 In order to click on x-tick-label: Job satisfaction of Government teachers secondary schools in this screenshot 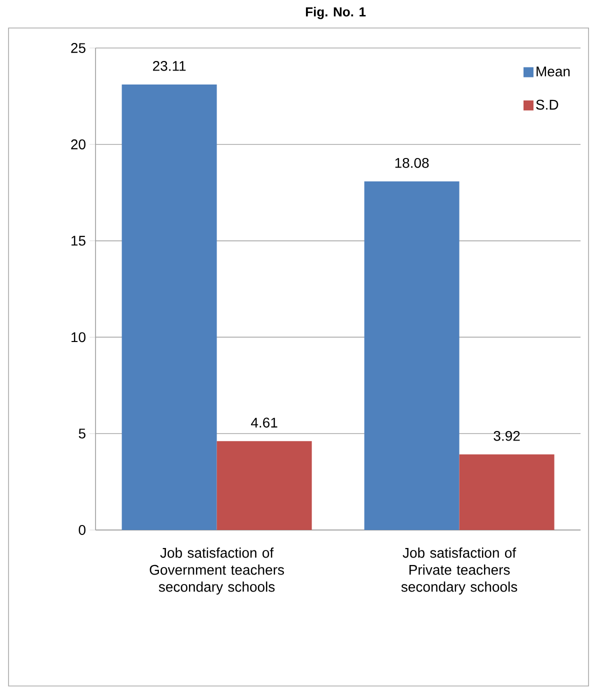, I will do `click(217, 571)`.